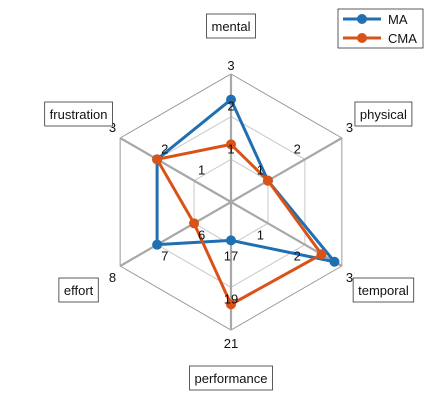  I want to click on axis-label-text-performance: performance, so click(231, 378).